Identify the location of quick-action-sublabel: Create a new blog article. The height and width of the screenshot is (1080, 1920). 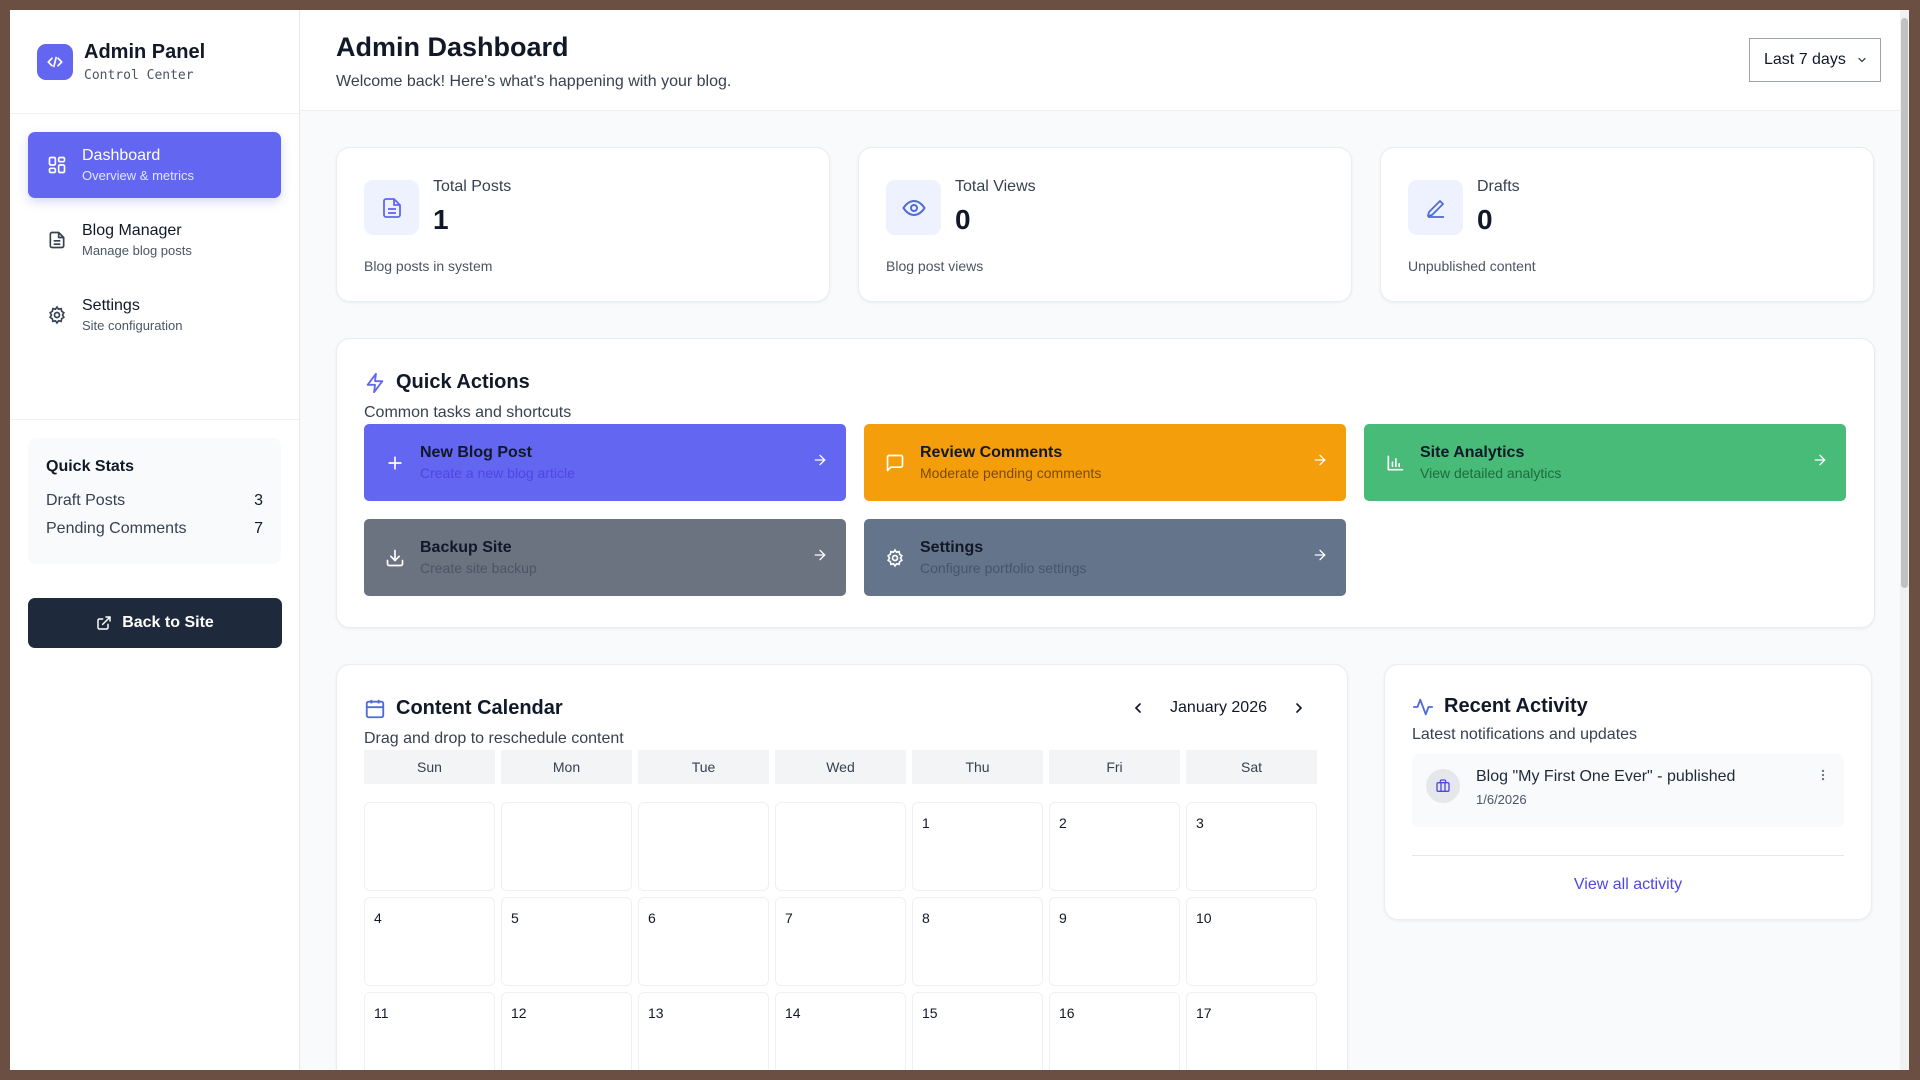
(497, 473).